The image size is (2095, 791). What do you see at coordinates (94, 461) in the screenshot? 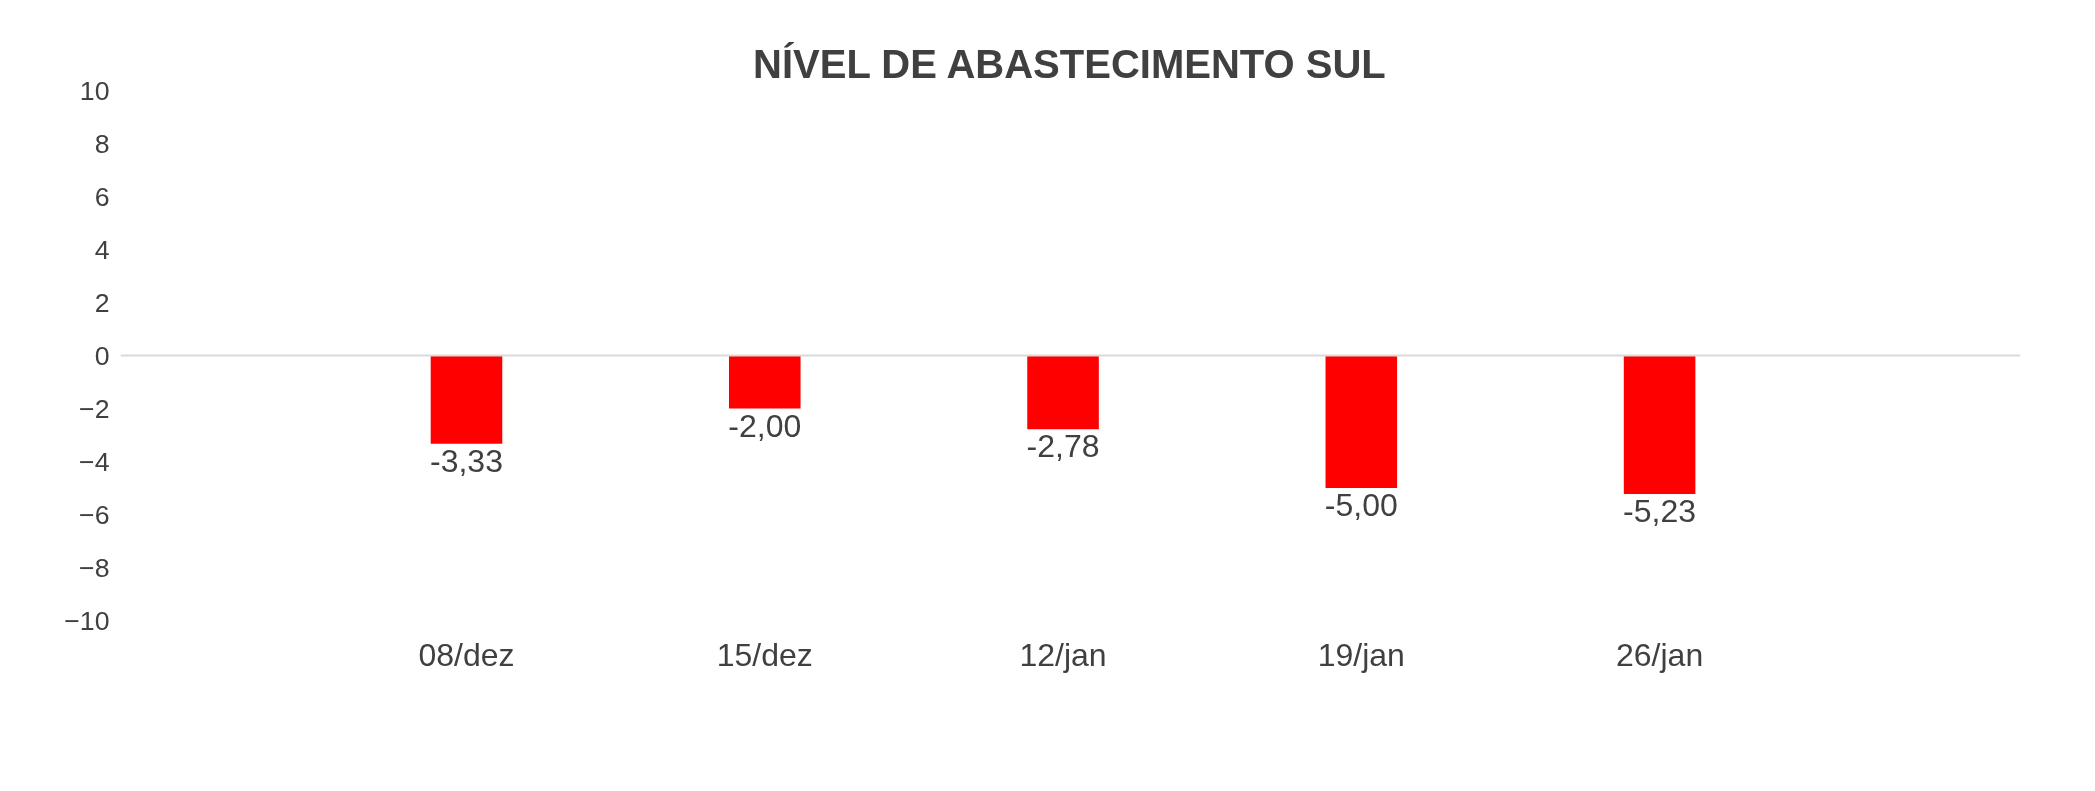
I see `y-tick-label: −4` at bounding box center [94, 461].